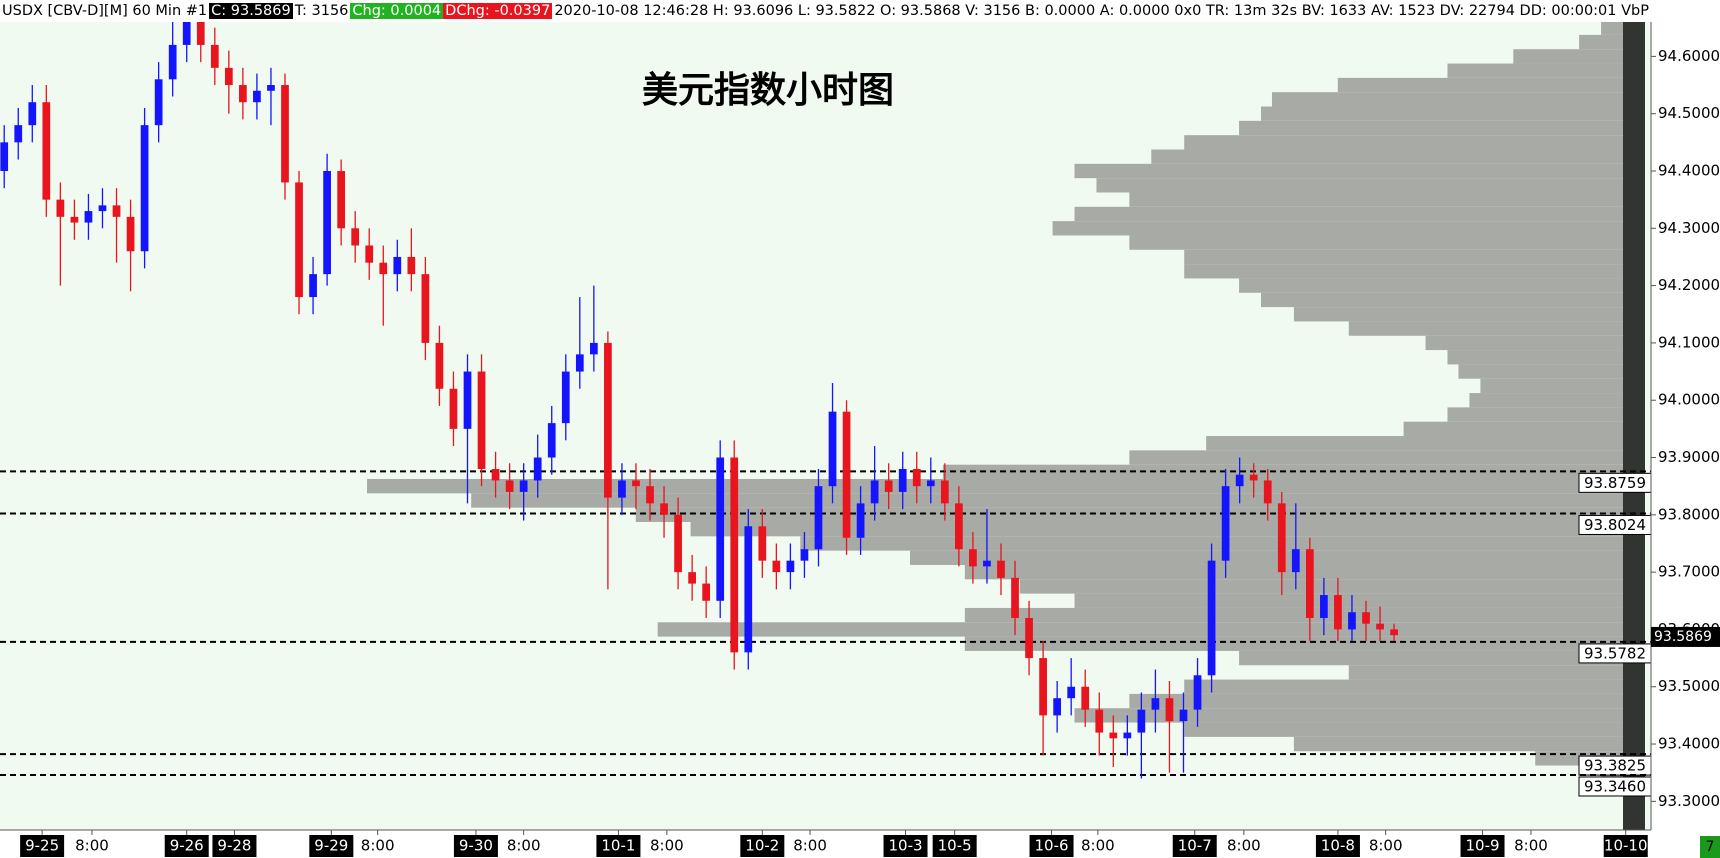 Image resolution: width=1720 pixels, height=858 pixels. I want to click on x-tick-label: 10-5, so click(955, 846).